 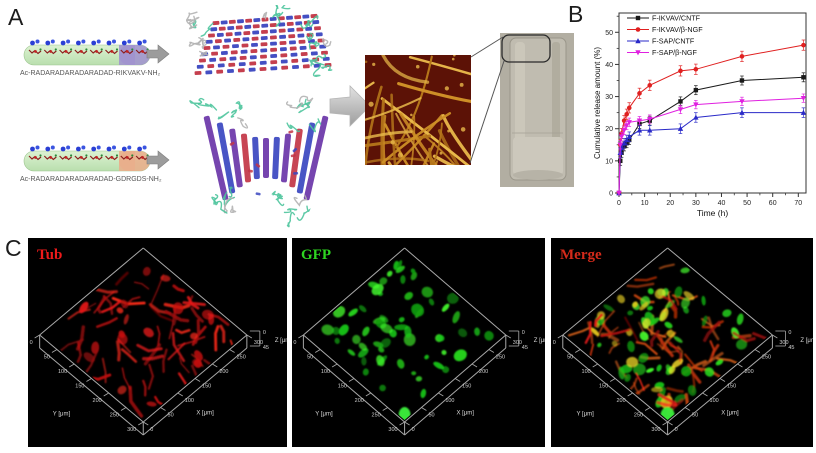 I want to click on peptide-2-cylinder-diagram, so click(x=87, y=158).